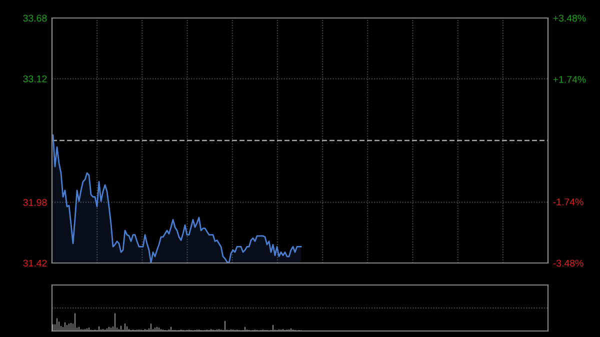 The height and width of the screenshot is (337, 600). What do you see at coordinates (35, 263) in the screenshot?
I see `y-tick-label: 31.42` at bounding box center [35, 263].